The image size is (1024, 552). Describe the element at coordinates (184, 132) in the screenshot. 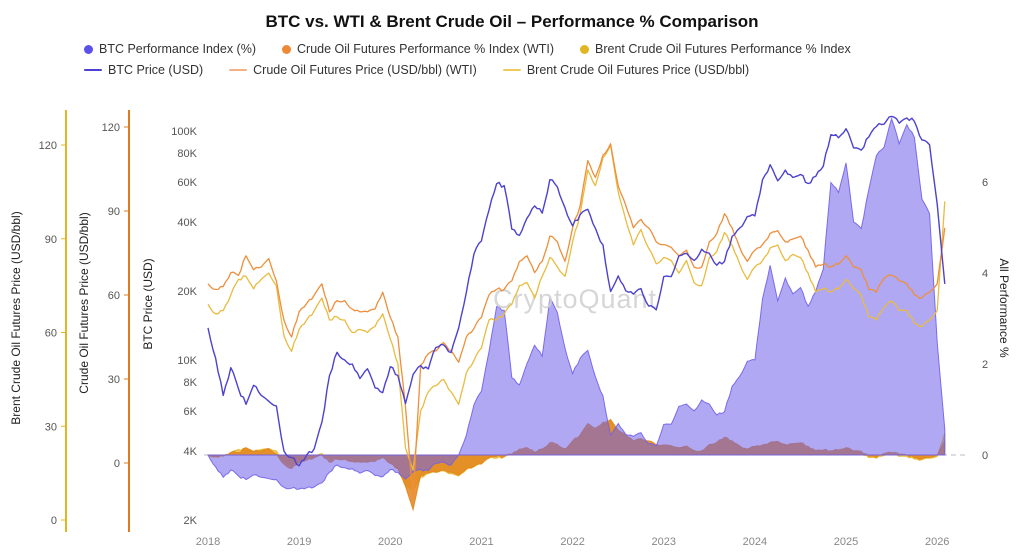

I see `btc-tick-label: 100K` at that location.